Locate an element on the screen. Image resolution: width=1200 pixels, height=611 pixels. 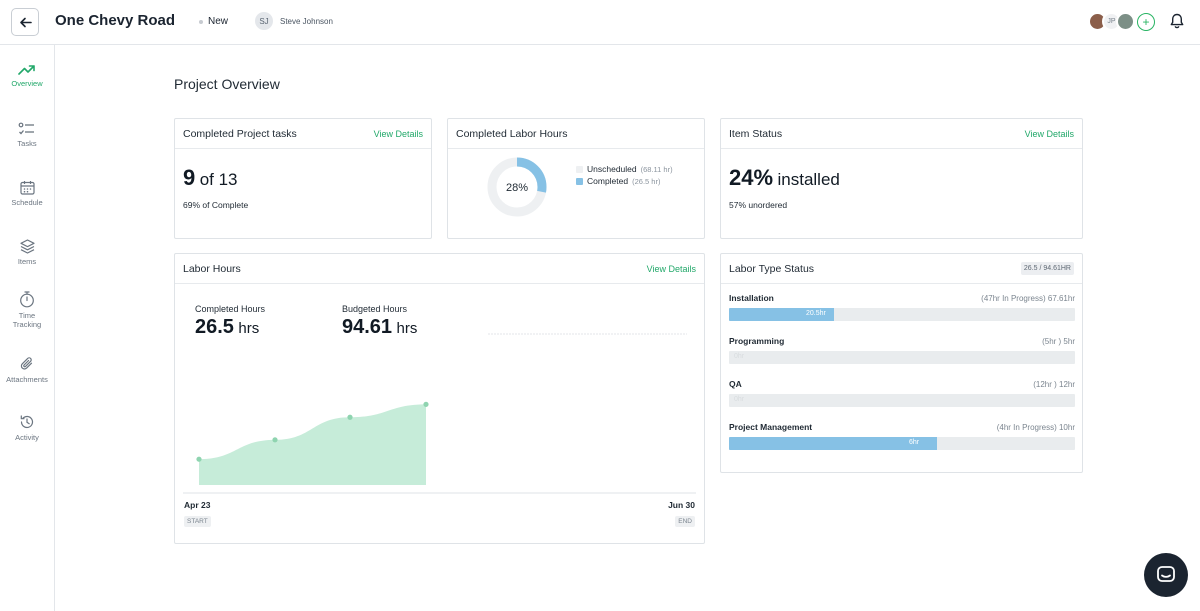
labor-type-row-qa: QA (12hr ) 12hr 0hr is located at coordinates (902, 392).